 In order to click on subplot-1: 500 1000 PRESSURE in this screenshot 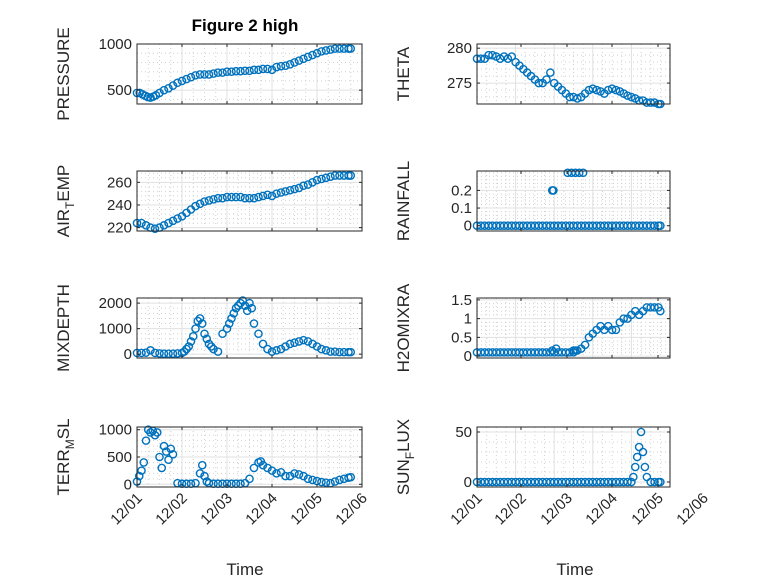, I will do `click(208, 74)`.